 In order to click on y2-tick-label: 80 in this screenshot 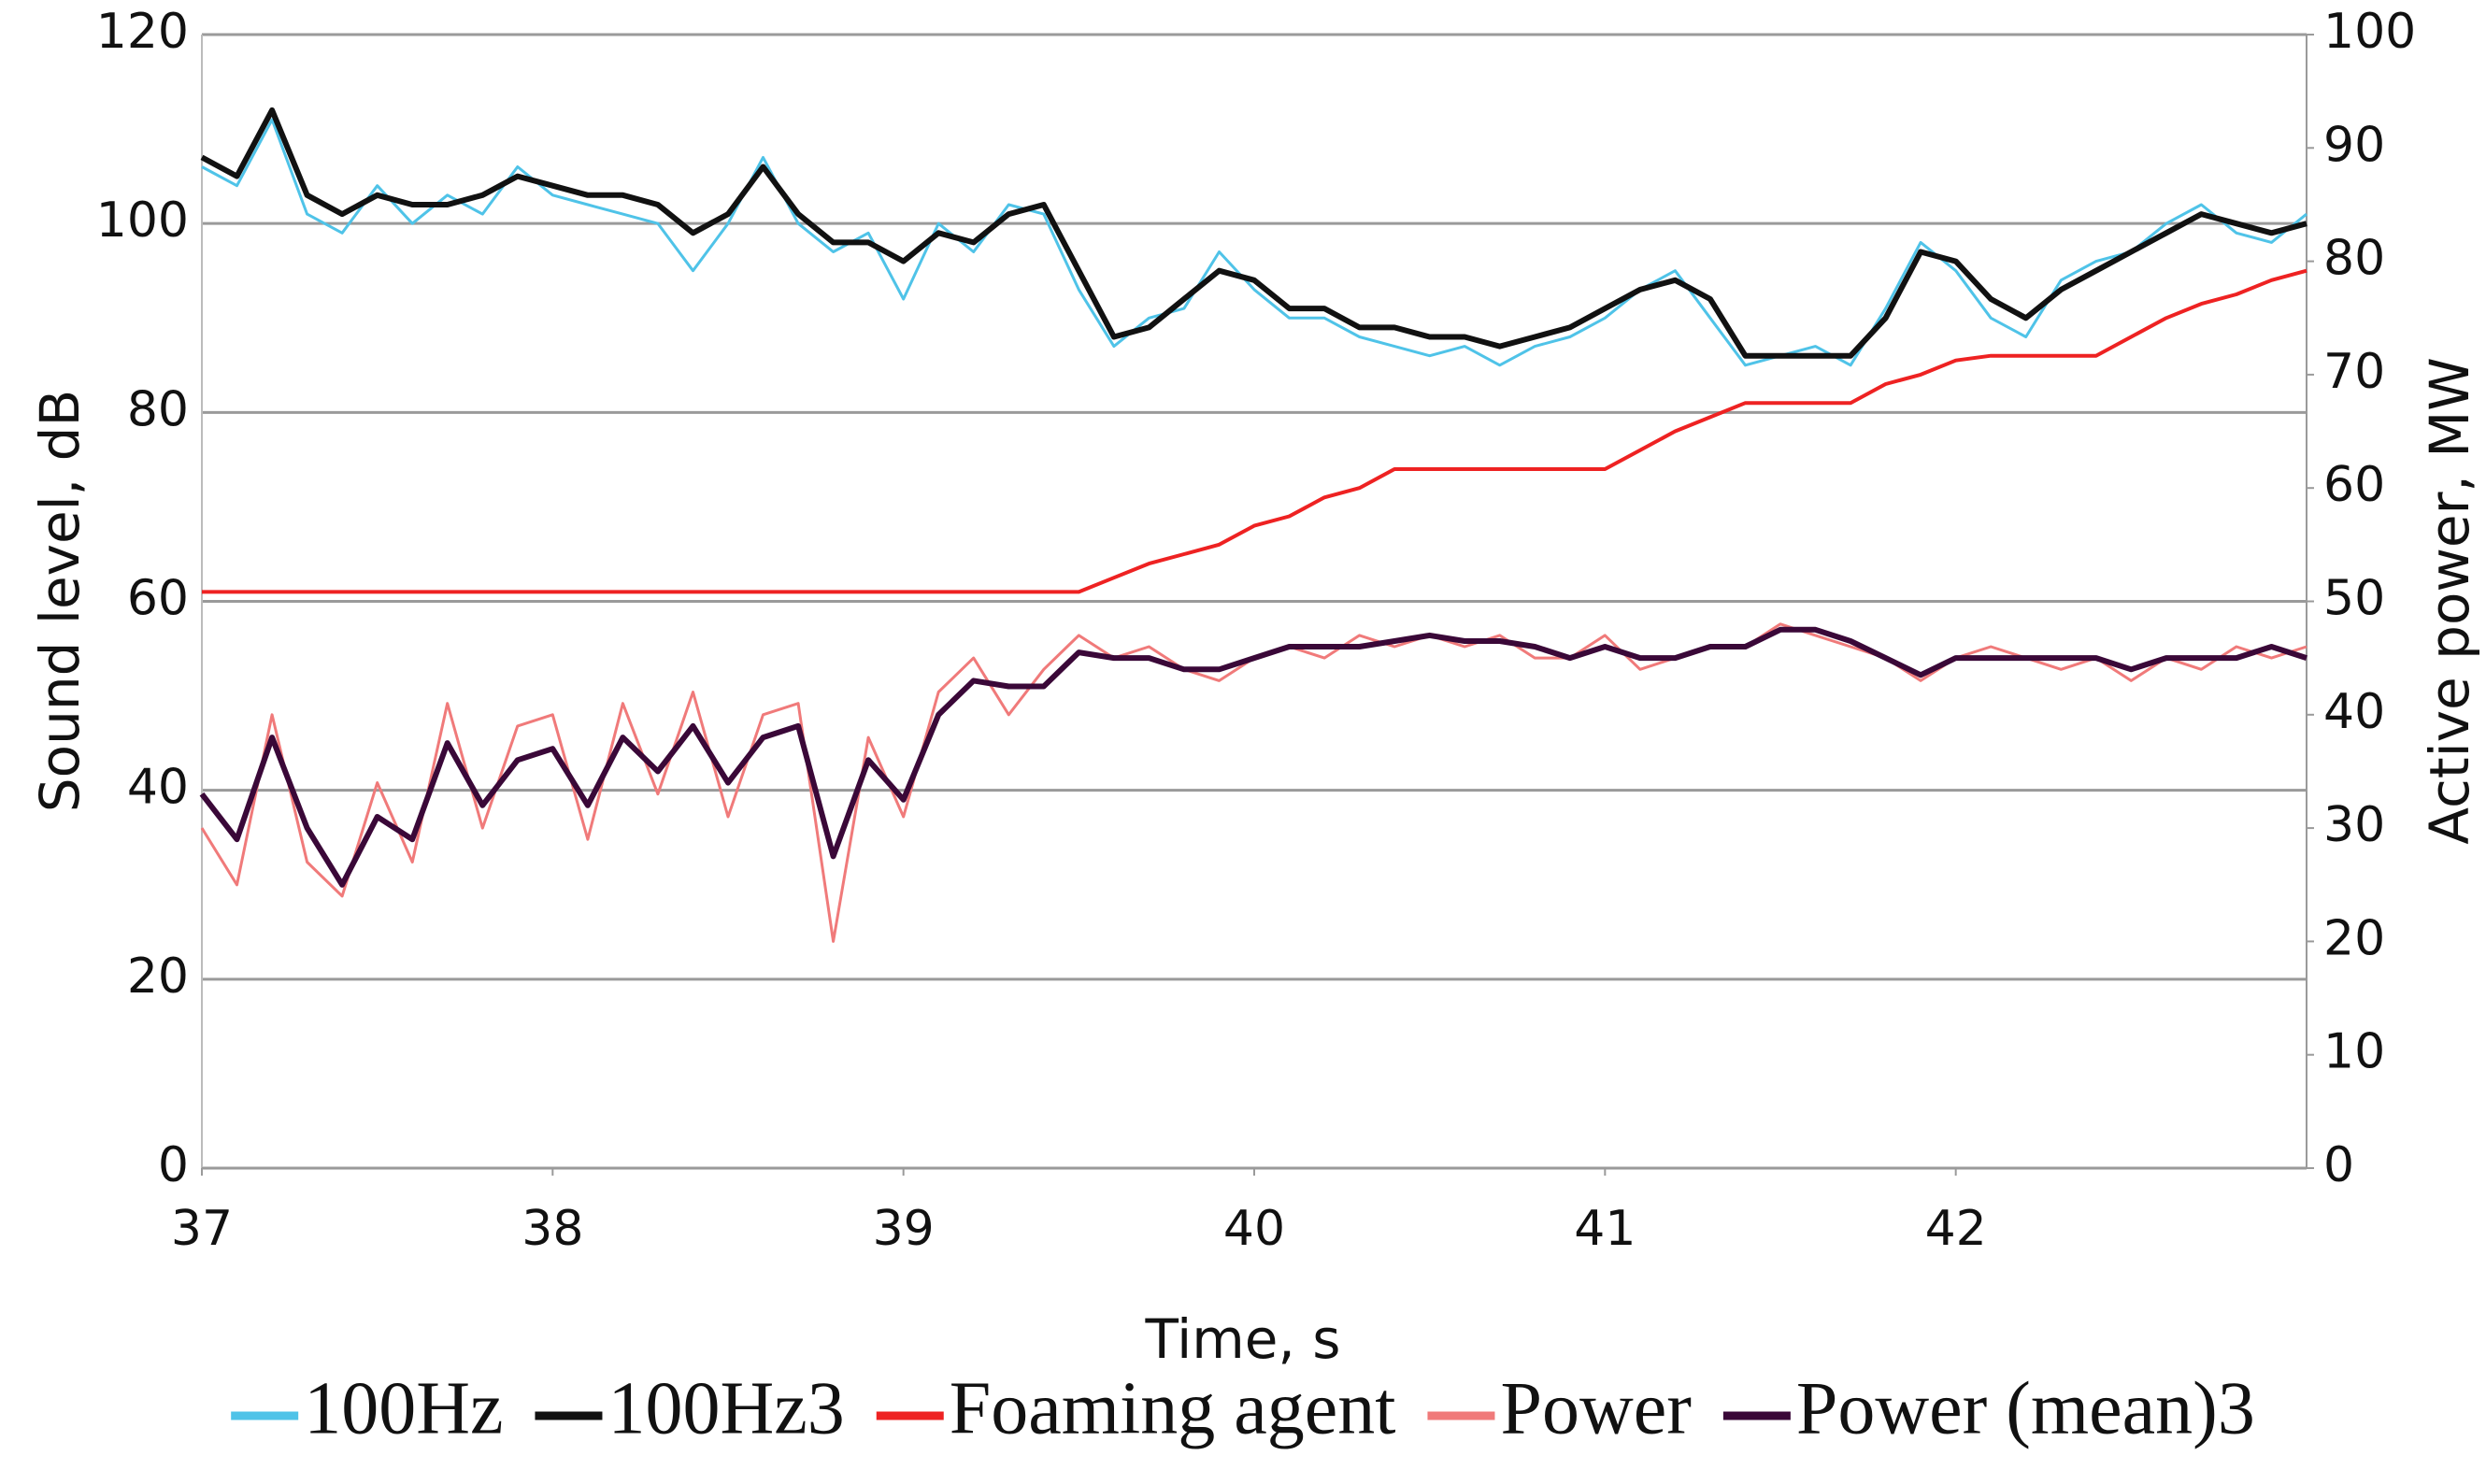, I will do `click(2354, 259)`.